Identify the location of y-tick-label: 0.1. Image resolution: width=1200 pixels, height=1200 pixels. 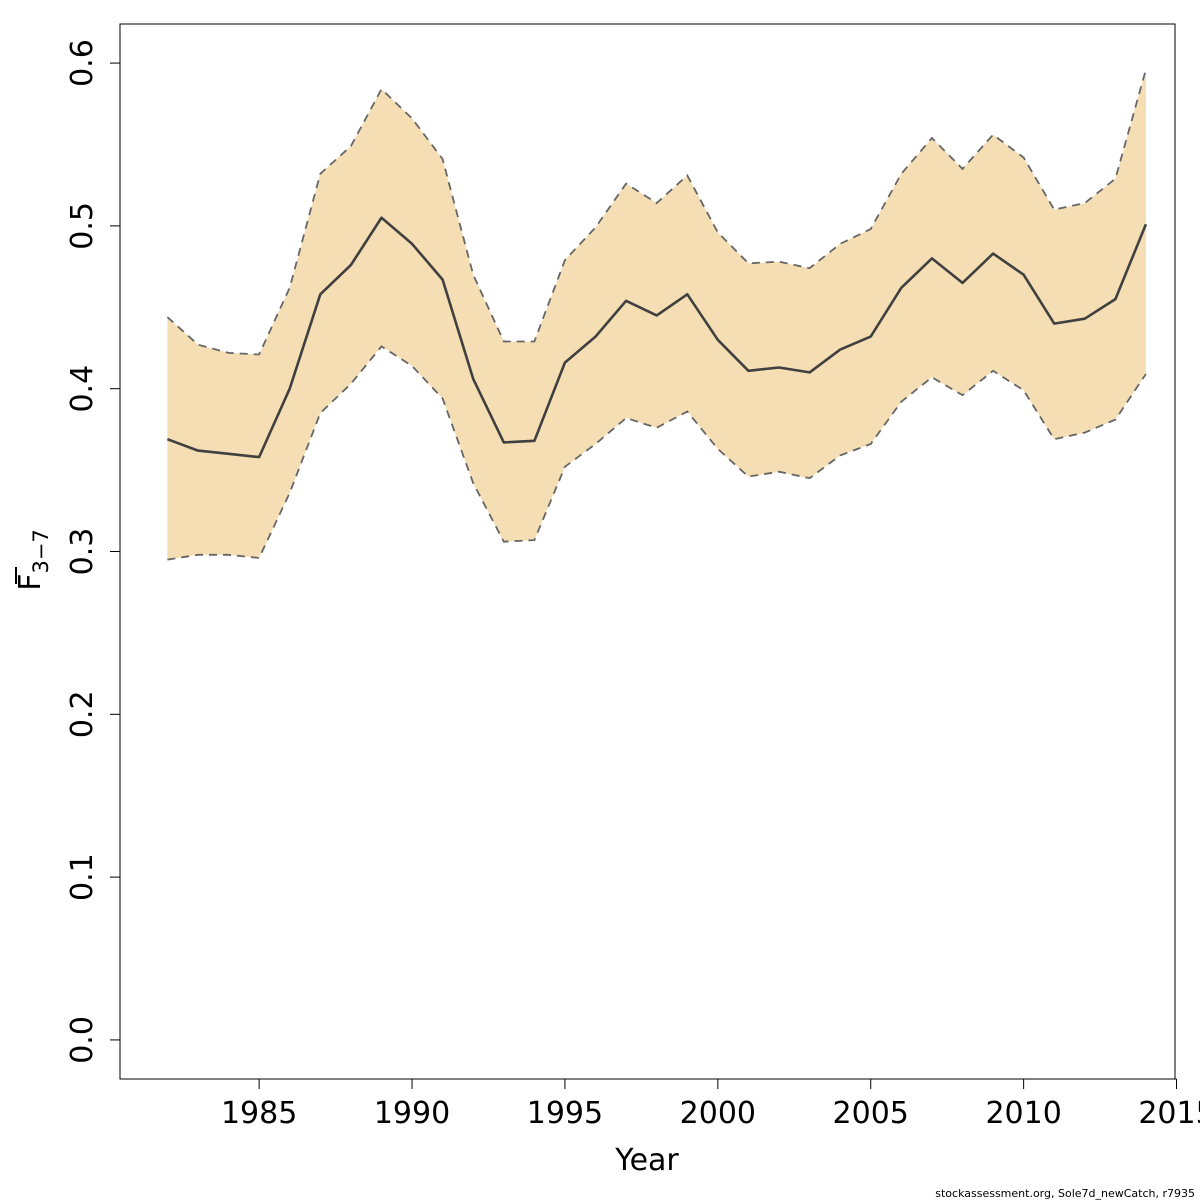
(82, 877).